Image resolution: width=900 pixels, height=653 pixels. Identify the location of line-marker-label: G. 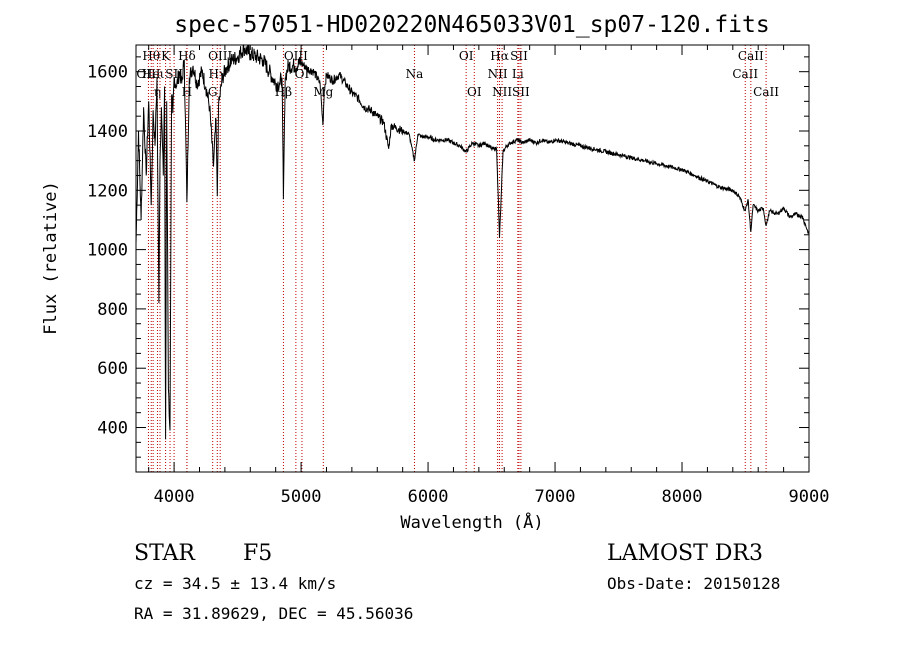
(213, 92).